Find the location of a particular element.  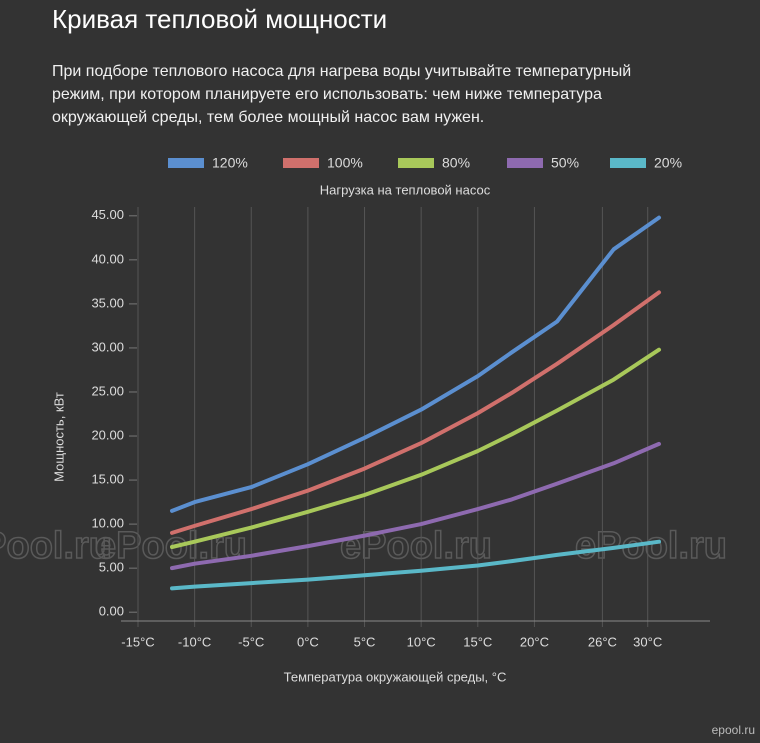

x-axis-label: Температура окружающей среды, °C is located at coordinates (395, 676).